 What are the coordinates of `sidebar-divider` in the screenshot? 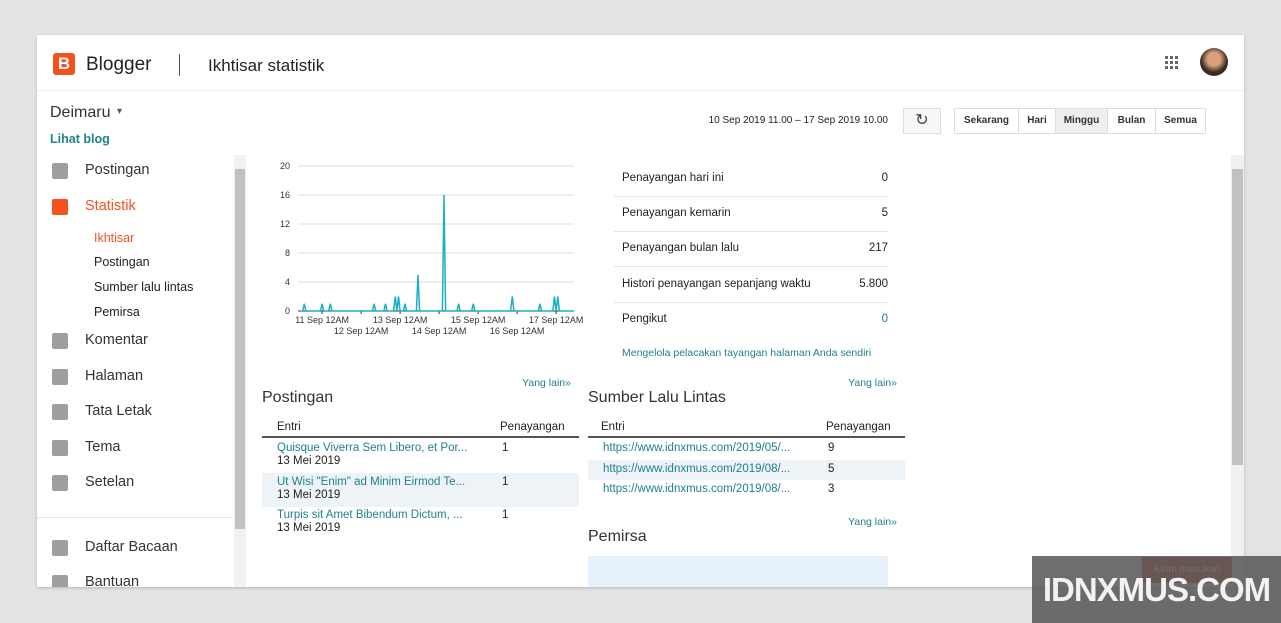 It's located at (134, 517).